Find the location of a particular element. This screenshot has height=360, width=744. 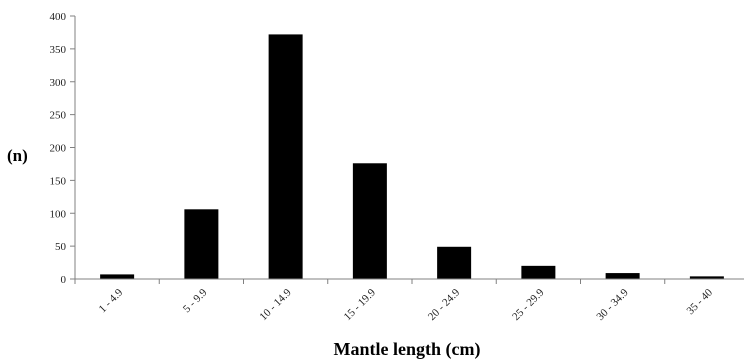

y-tick-label: 400 is located at coordinates (58, 17).